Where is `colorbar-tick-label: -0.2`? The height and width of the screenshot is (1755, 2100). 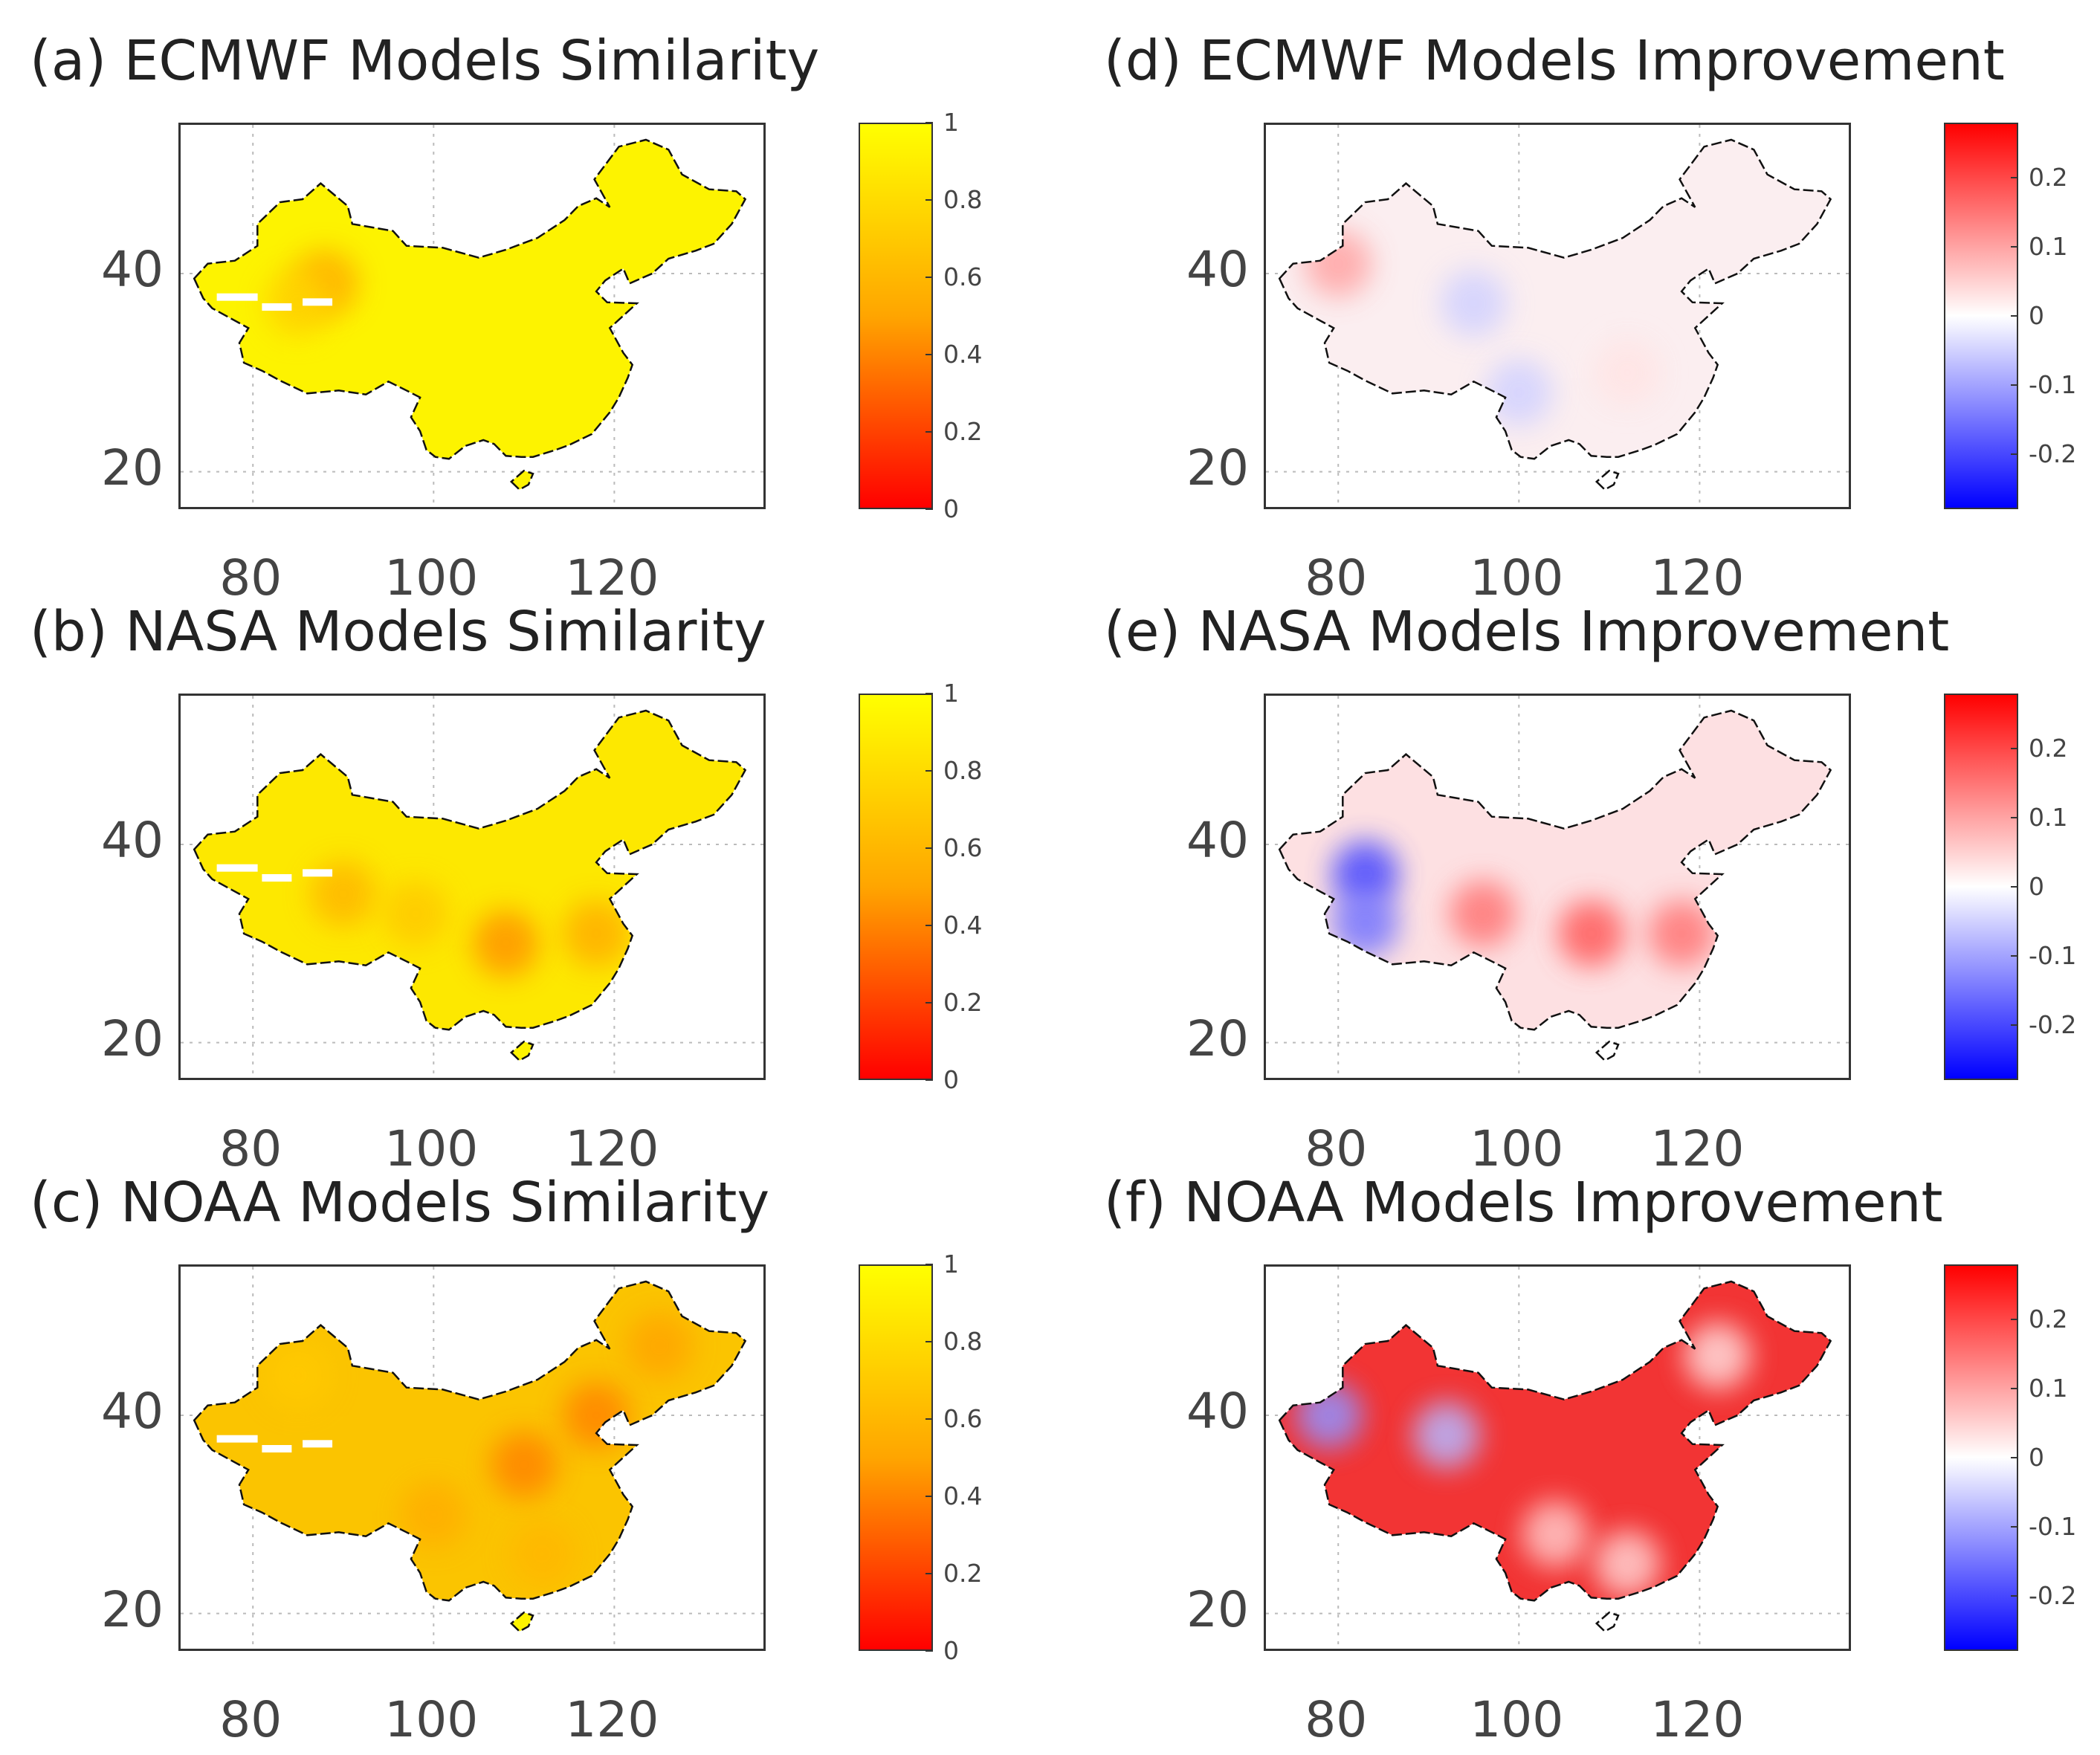 colorbar-tick-label: -0.2 is located at coordinates (2053, 453).